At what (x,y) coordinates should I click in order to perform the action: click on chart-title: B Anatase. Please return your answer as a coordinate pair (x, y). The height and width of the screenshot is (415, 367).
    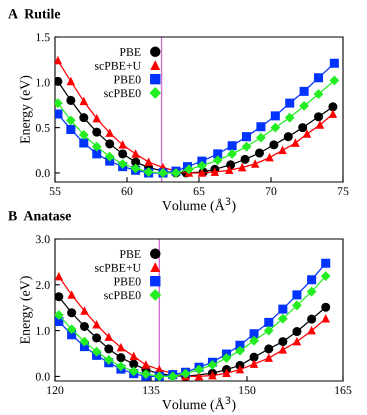
    Looking at the image, I should click on (39, 215).